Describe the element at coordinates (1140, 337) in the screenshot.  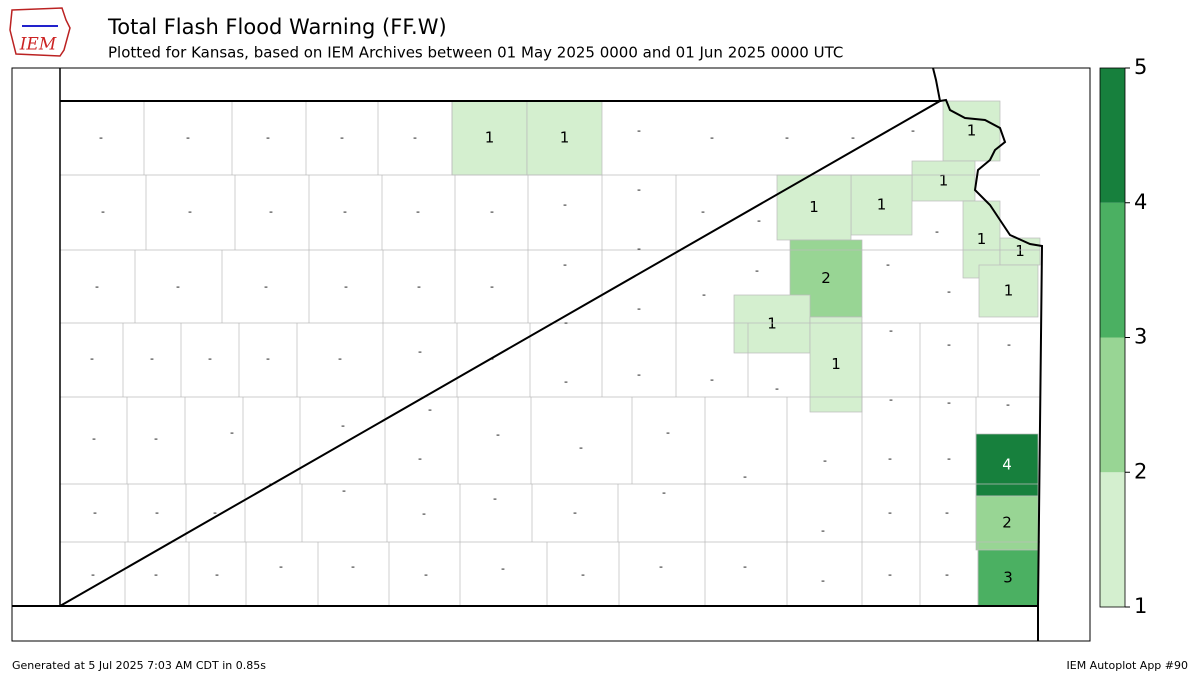
I see `colorbar-tick-label: 3` at that location.